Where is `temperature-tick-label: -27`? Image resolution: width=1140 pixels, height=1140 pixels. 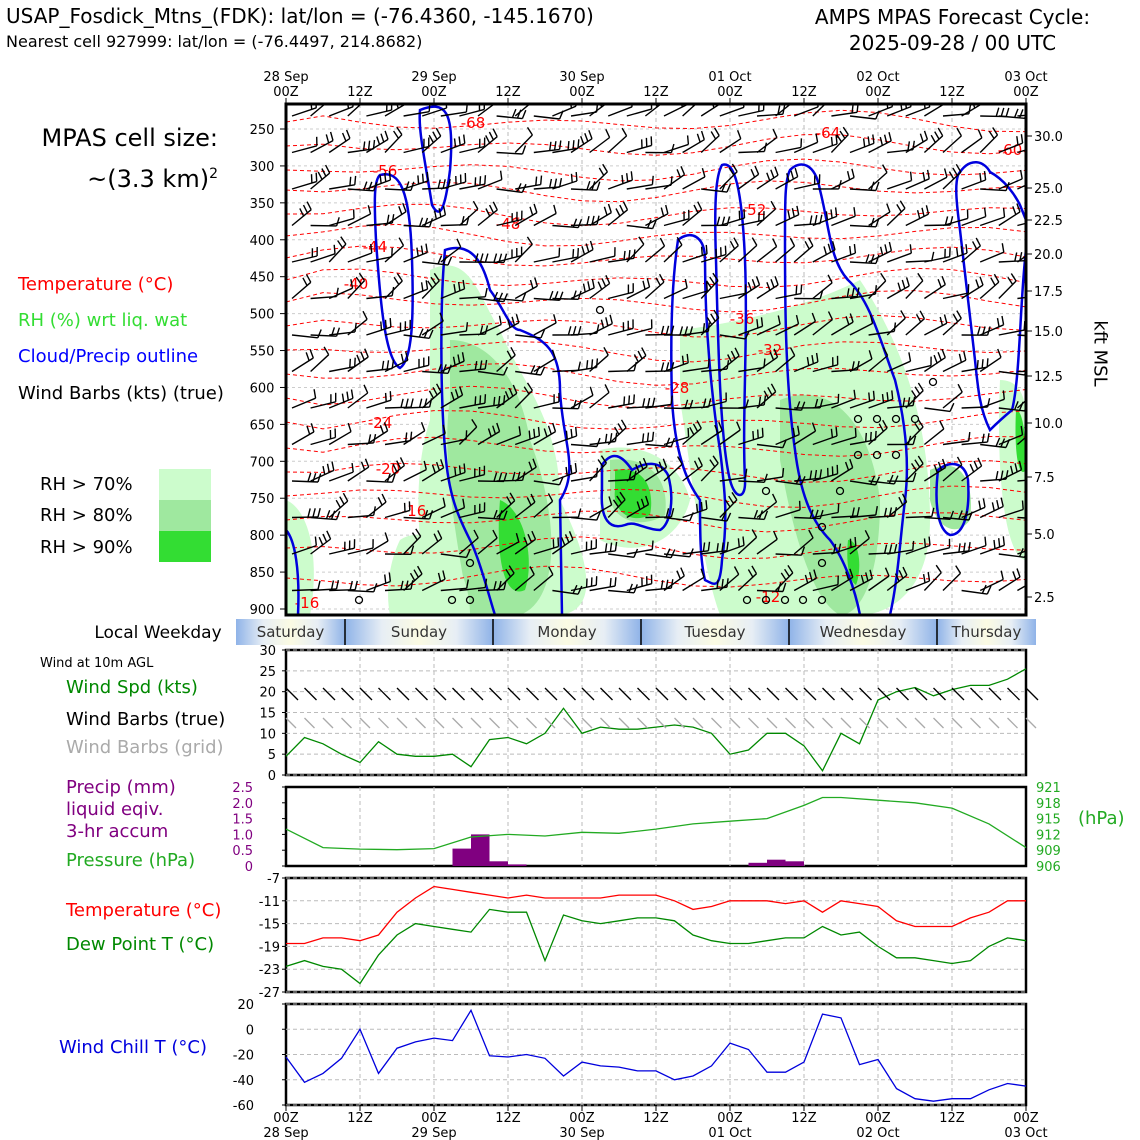
temperature-tick-label: -27 is located at coordinates (269, 993).